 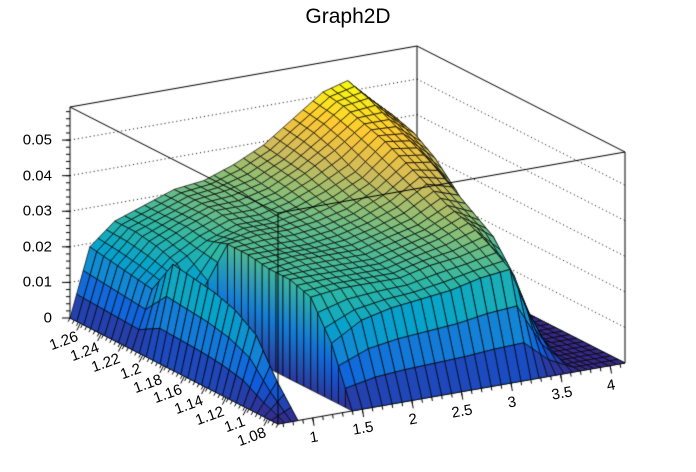 What do you see at coordinates (47, 318) in the screenshot?
I see `z-axis-tick-label: 0` at bounding box center [47, 318].